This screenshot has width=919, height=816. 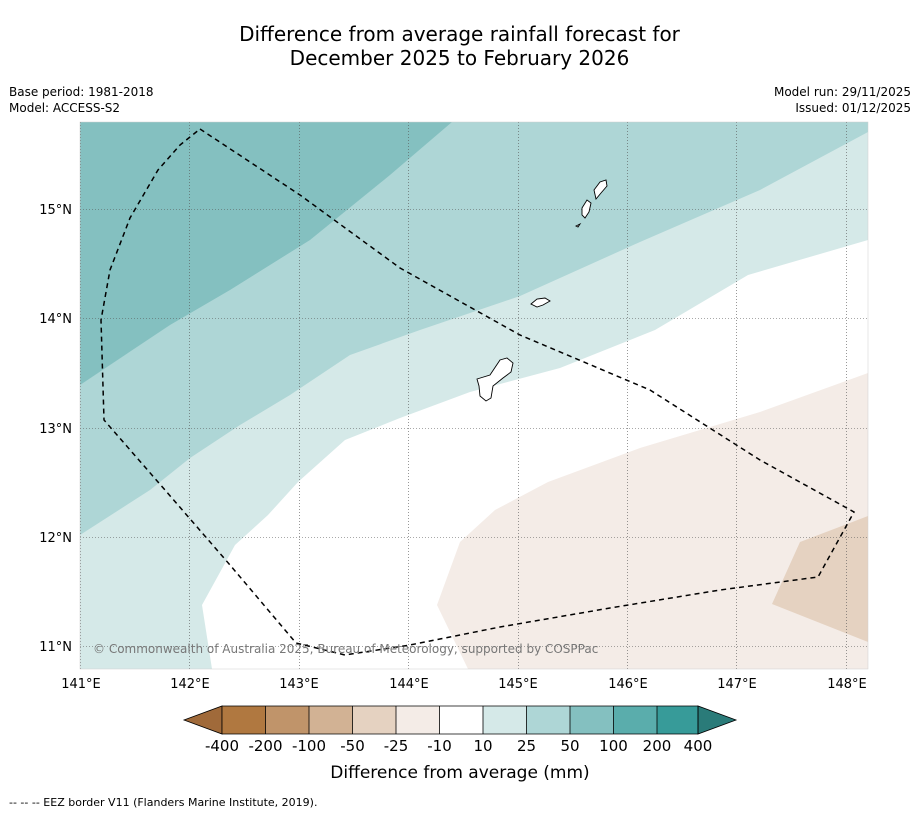 What do you see at coordinates (569, 746) in the screenshot?
I see `colorbar-label: 50` at bounding box center [569, 746].